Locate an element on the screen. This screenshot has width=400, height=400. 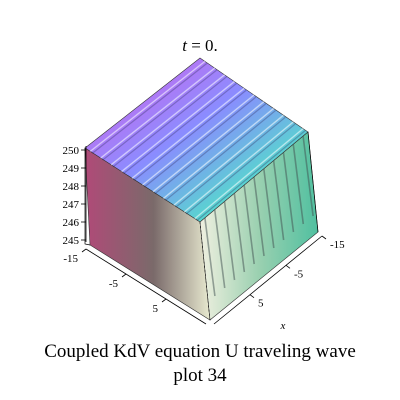
y-tick-label: -5 is located at coordinates (114, 284).